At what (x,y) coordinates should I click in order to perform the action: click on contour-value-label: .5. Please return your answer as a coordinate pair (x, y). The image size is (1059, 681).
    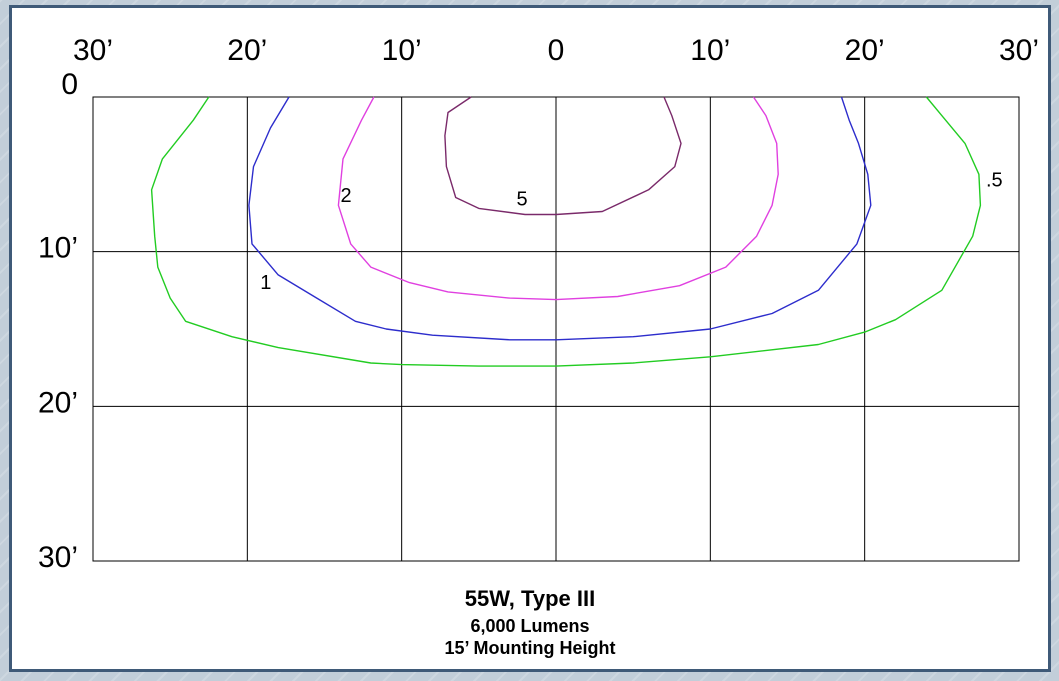
    Looking at the image, I should click on (994, 181).